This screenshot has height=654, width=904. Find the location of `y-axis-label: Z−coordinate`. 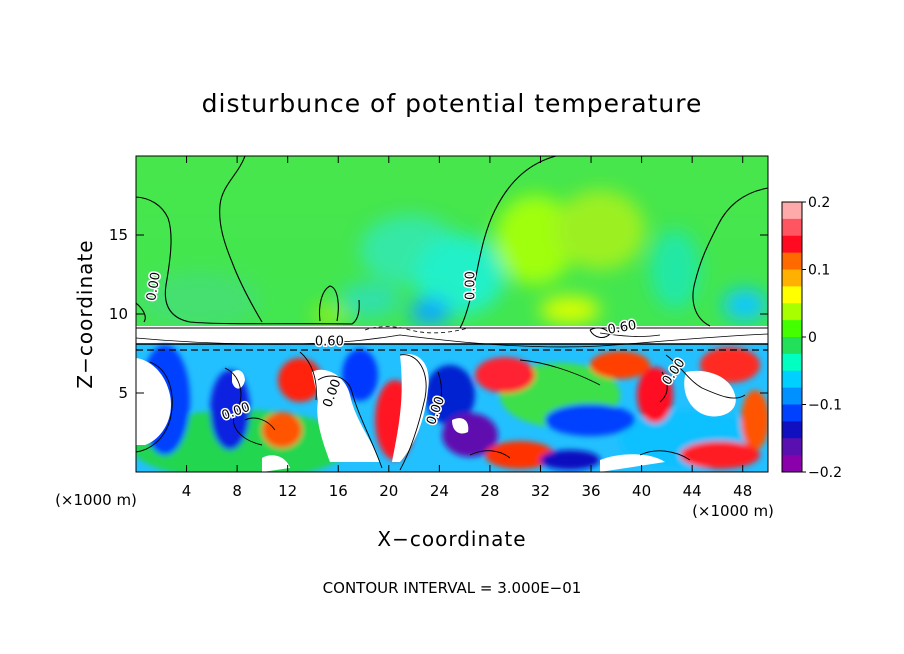

y-axis-label: Z−coordinate is located at coordinates (85, 313).